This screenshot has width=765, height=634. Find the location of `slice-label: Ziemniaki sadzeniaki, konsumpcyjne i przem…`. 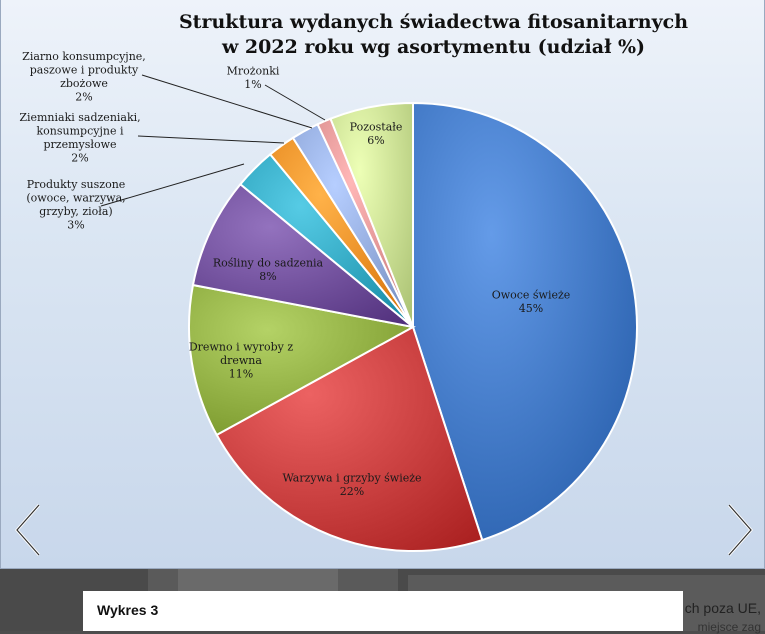

slice-label: Ziemniaki sadzeniaki, konsumpcyjne i przem… is located at coordinates (79, 138).